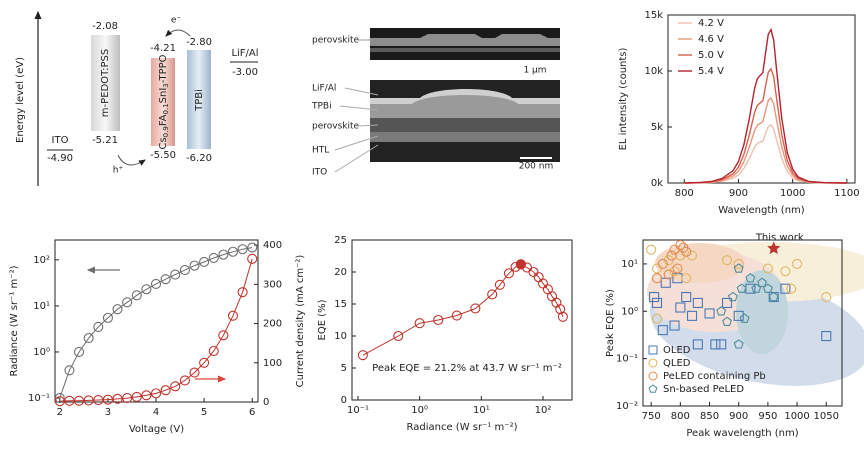 The height and width of the screenshot is (451, 864). I want to click on x-tick-label: 900, so click(738, 193).